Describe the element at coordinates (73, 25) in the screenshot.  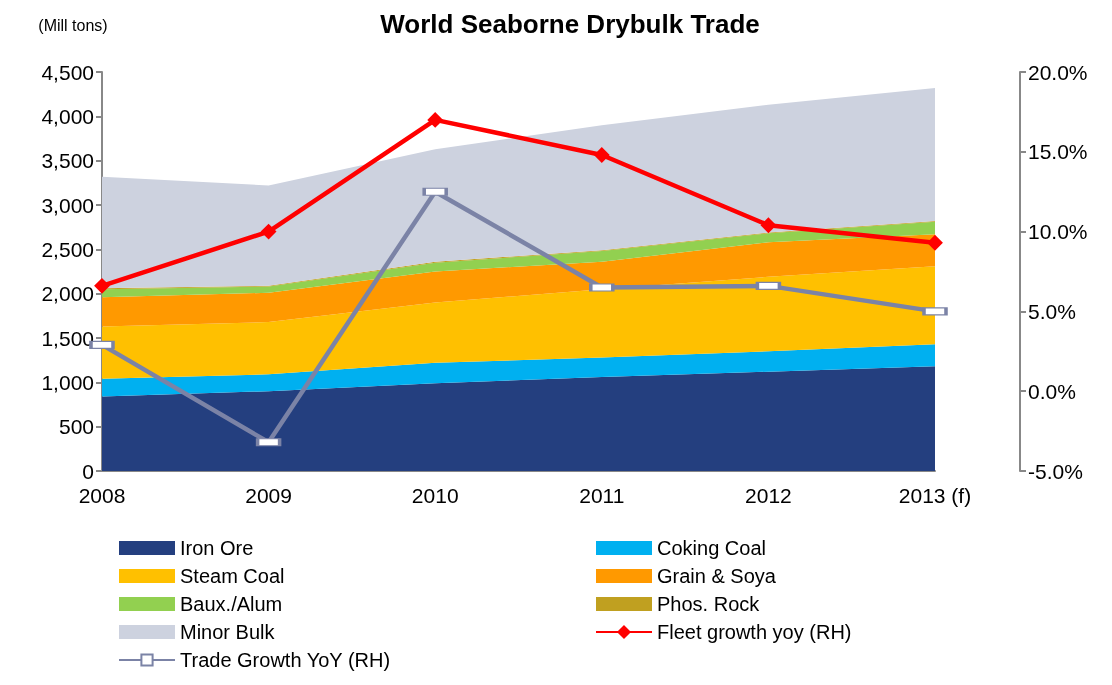
I see `y-axis-title: (Mill tons)` at that location.